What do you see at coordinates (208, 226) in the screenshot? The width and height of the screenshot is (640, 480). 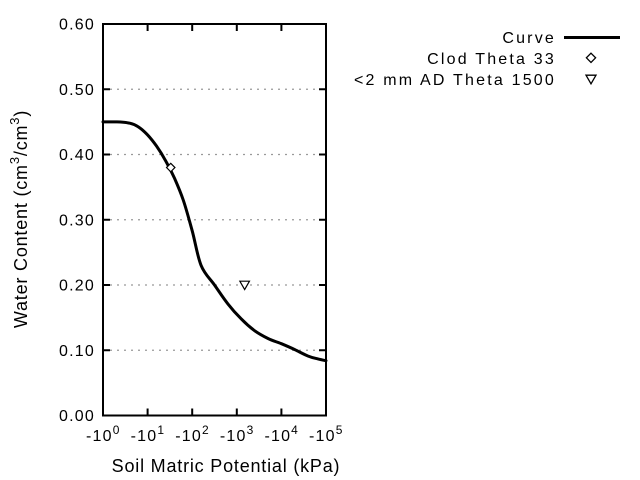 I see `data-points` at bounding box center [208, 226].